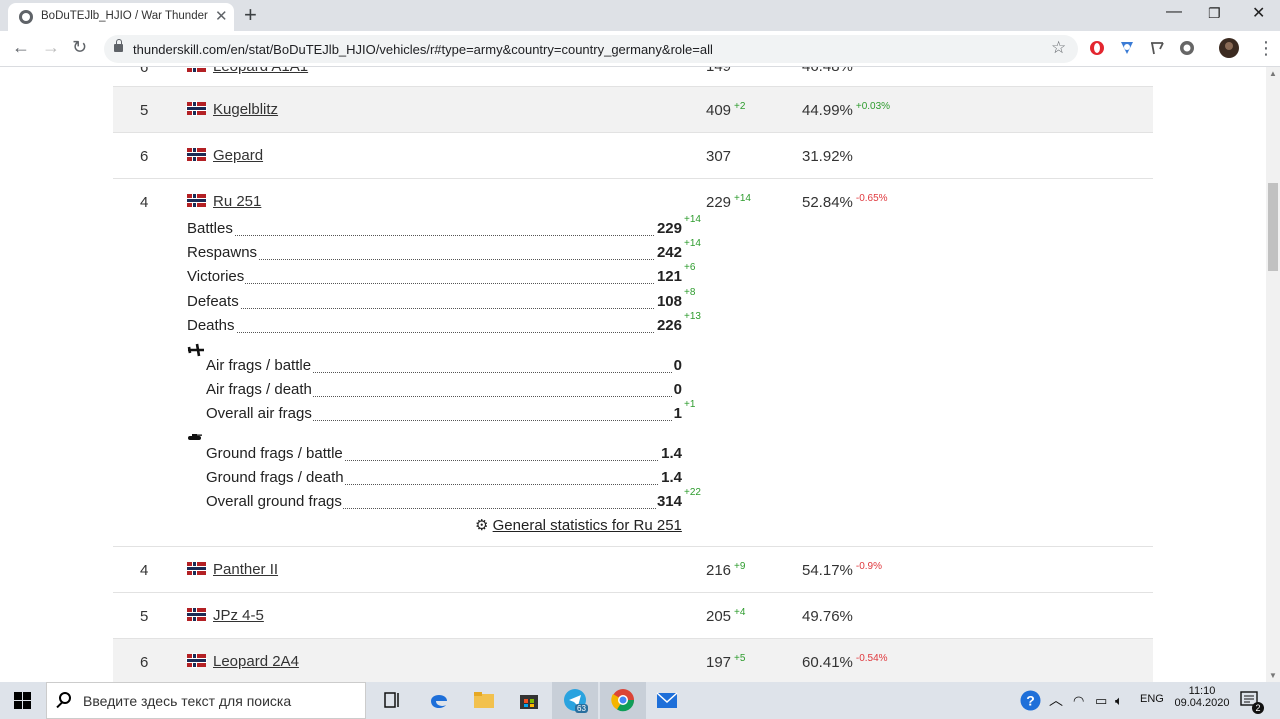 This screenshot has height=719, width=1280. Describe the element at coordinates (1259, 13) in the screenshot. I see `close-window-button: ✕` at that location.